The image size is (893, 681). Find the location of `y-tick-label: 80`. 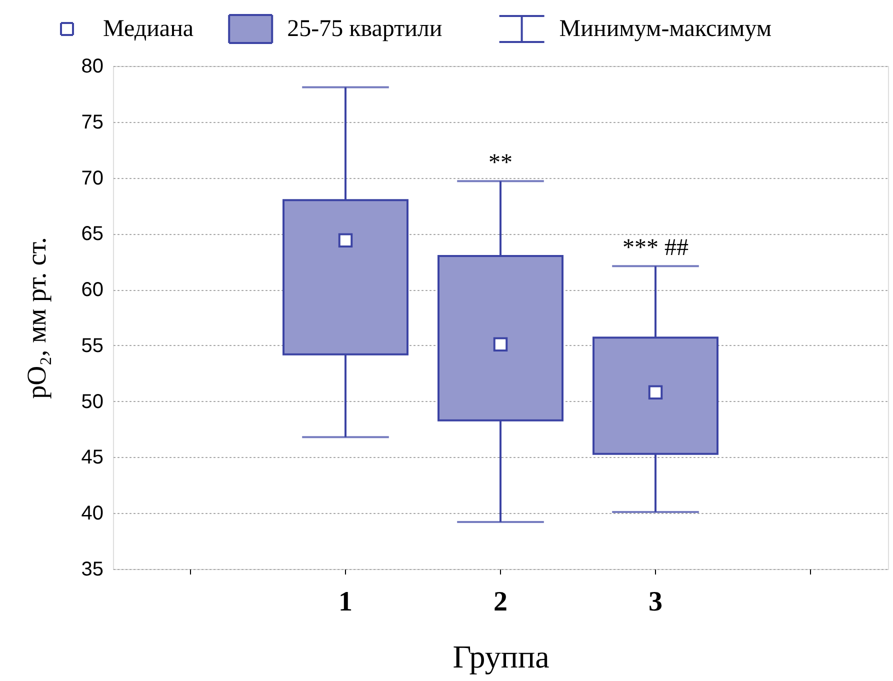

y-tick-label: 80 is located at coordinates (92, 67).